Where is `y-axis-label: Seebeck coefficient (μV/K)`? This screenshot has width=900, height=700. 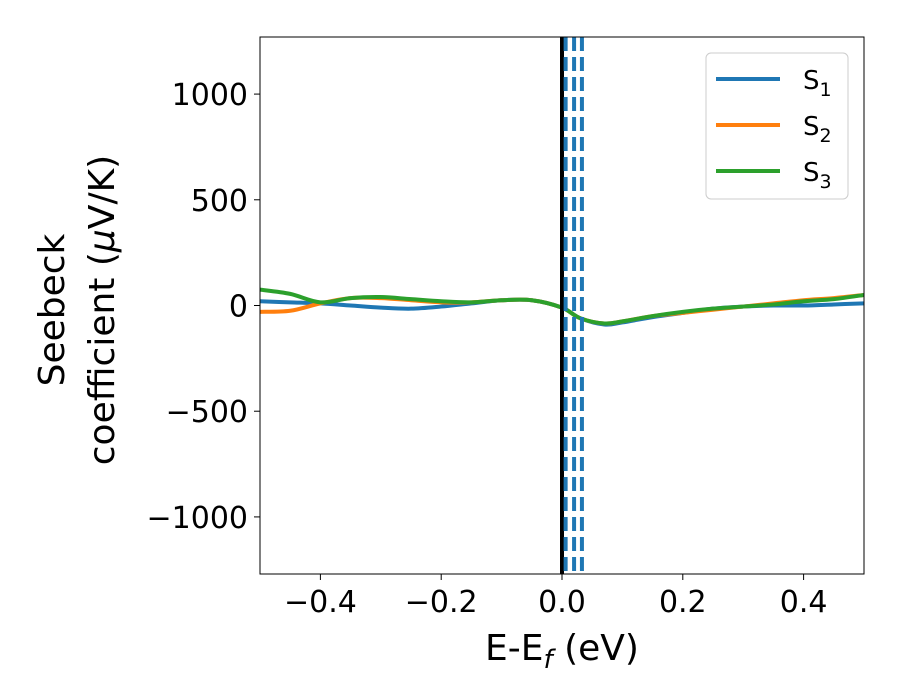
y-axis-label: Seebeck coefficient (μV/K) is located at coordinates (77, 310).